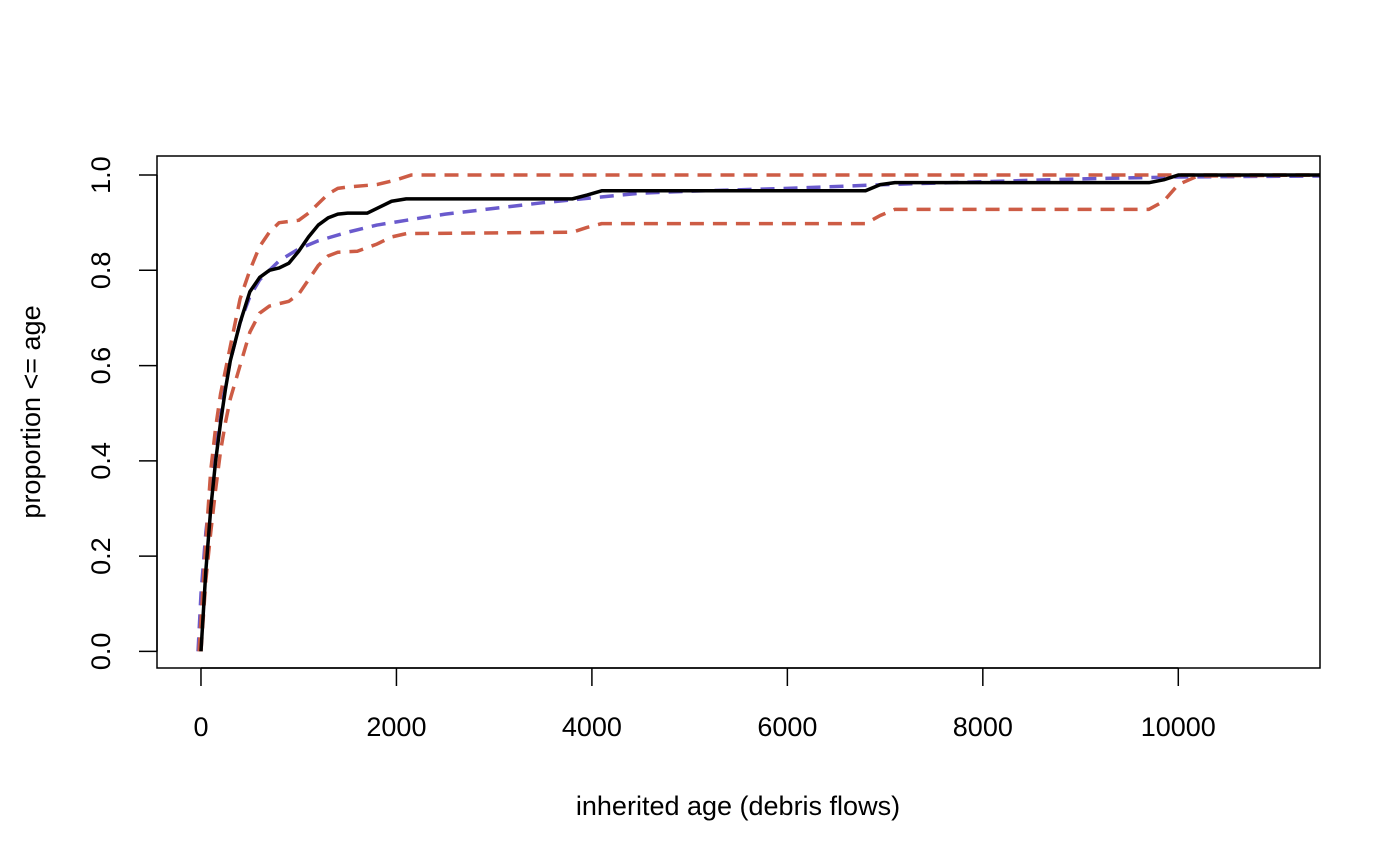  I want to click on y-tick-label: 0.0, so click(101, 652).